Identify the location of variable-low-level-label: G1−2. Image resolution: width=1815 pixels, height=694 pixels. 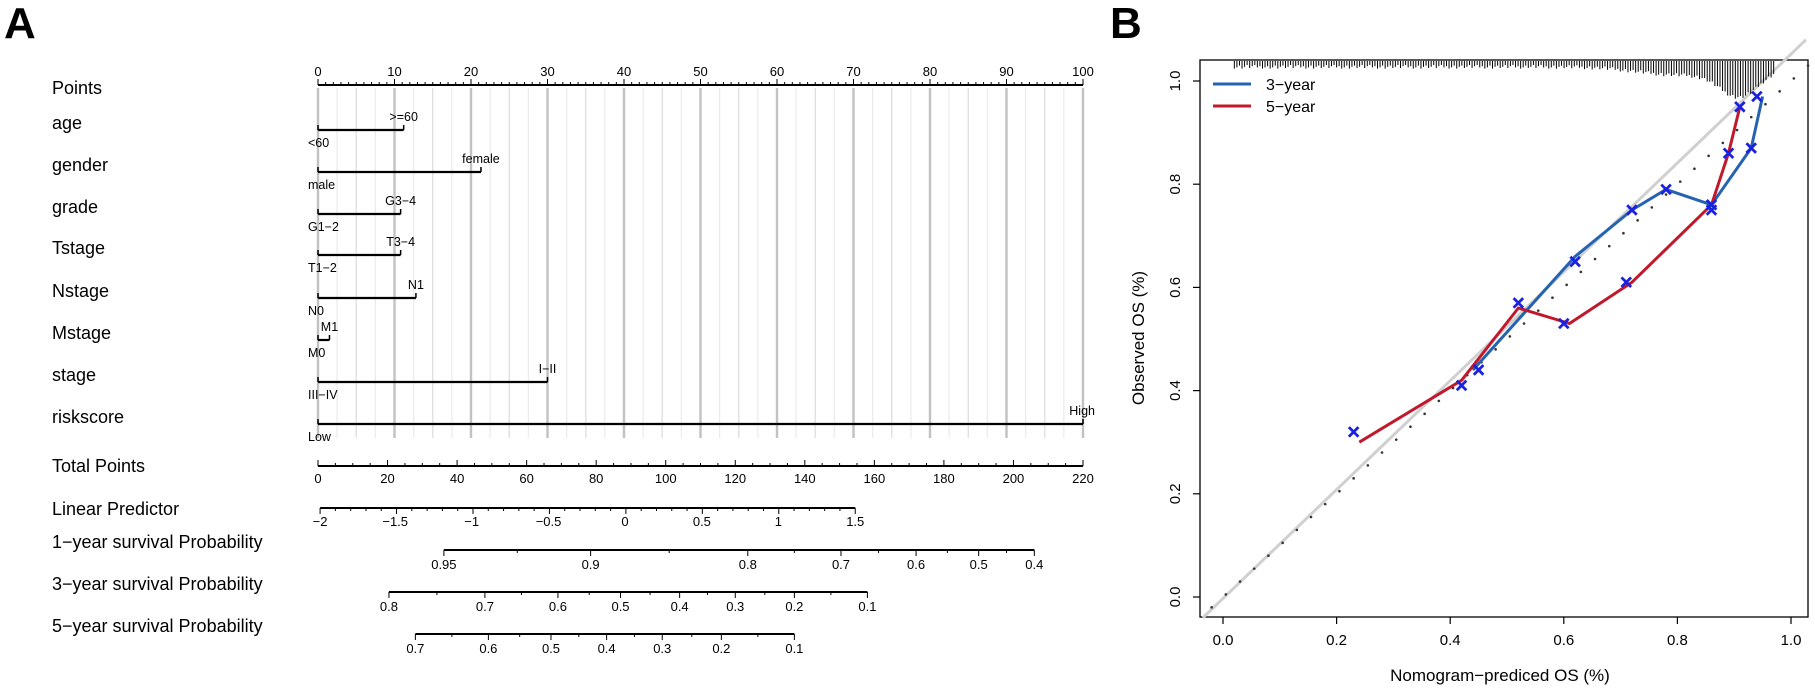
(323, 227).